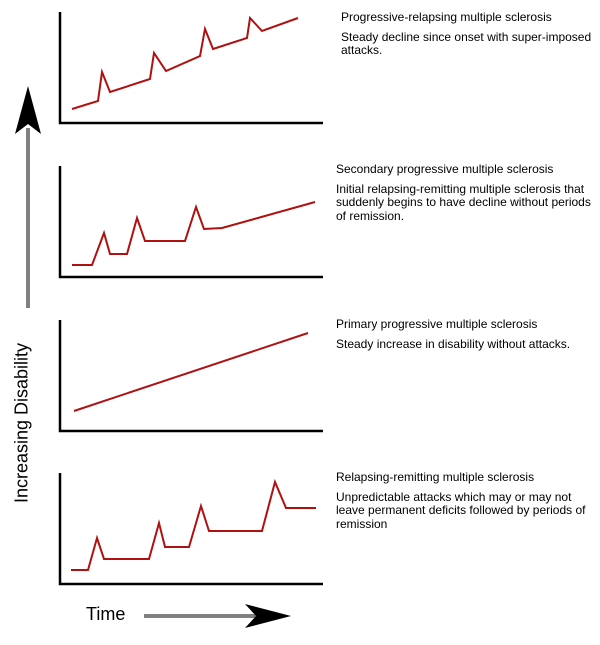 The height and width of the screenshot is (645, 600). What do you see at coordinates (217, 616) in the screenshot?
I see `x-arrow` at bounding box center [217, 616].